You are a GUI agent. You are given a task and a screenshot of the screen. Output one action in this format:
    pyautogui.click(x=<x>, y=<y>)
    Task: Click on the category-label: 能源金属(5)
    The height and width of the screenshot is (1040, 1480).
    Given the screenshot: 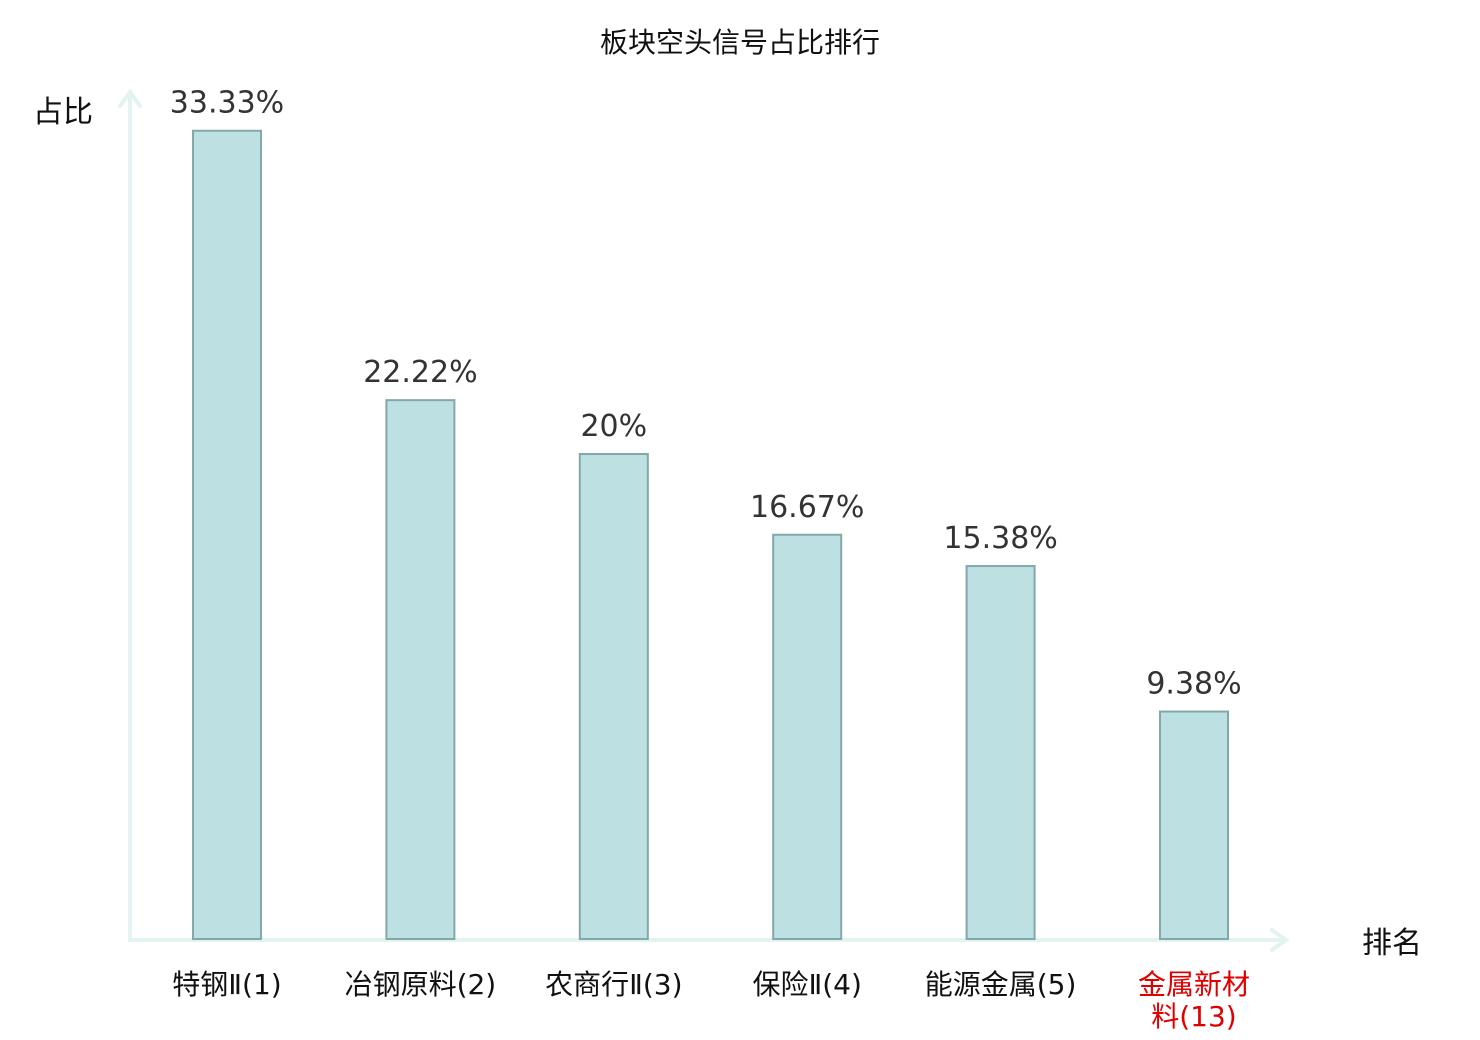 What is the action you would take?
    pyautogui.click(x=1001, y=984)
    